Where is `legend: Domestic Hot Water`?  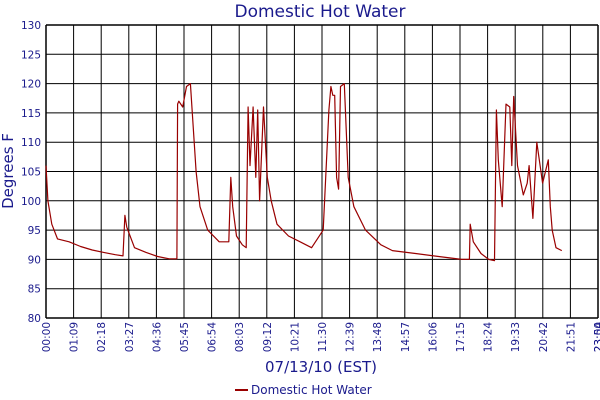
legend: Domestic Hot Water is located at coordinates (303, 390).